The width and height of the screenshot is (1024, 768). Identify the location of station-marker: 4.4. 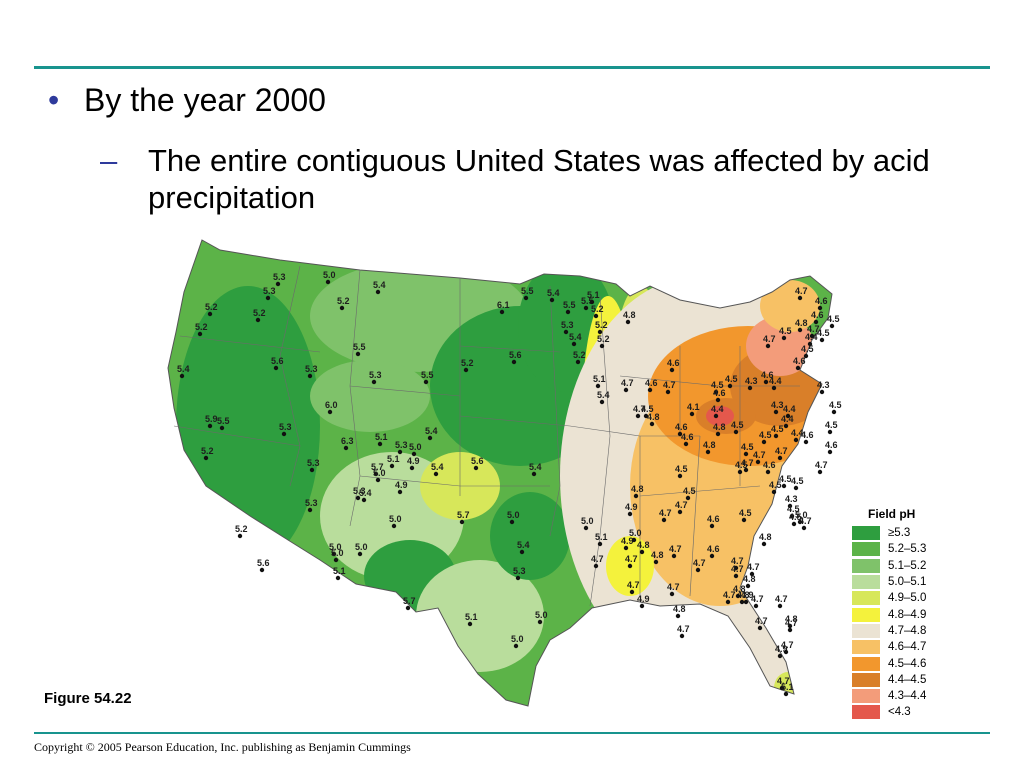
(717, 411).